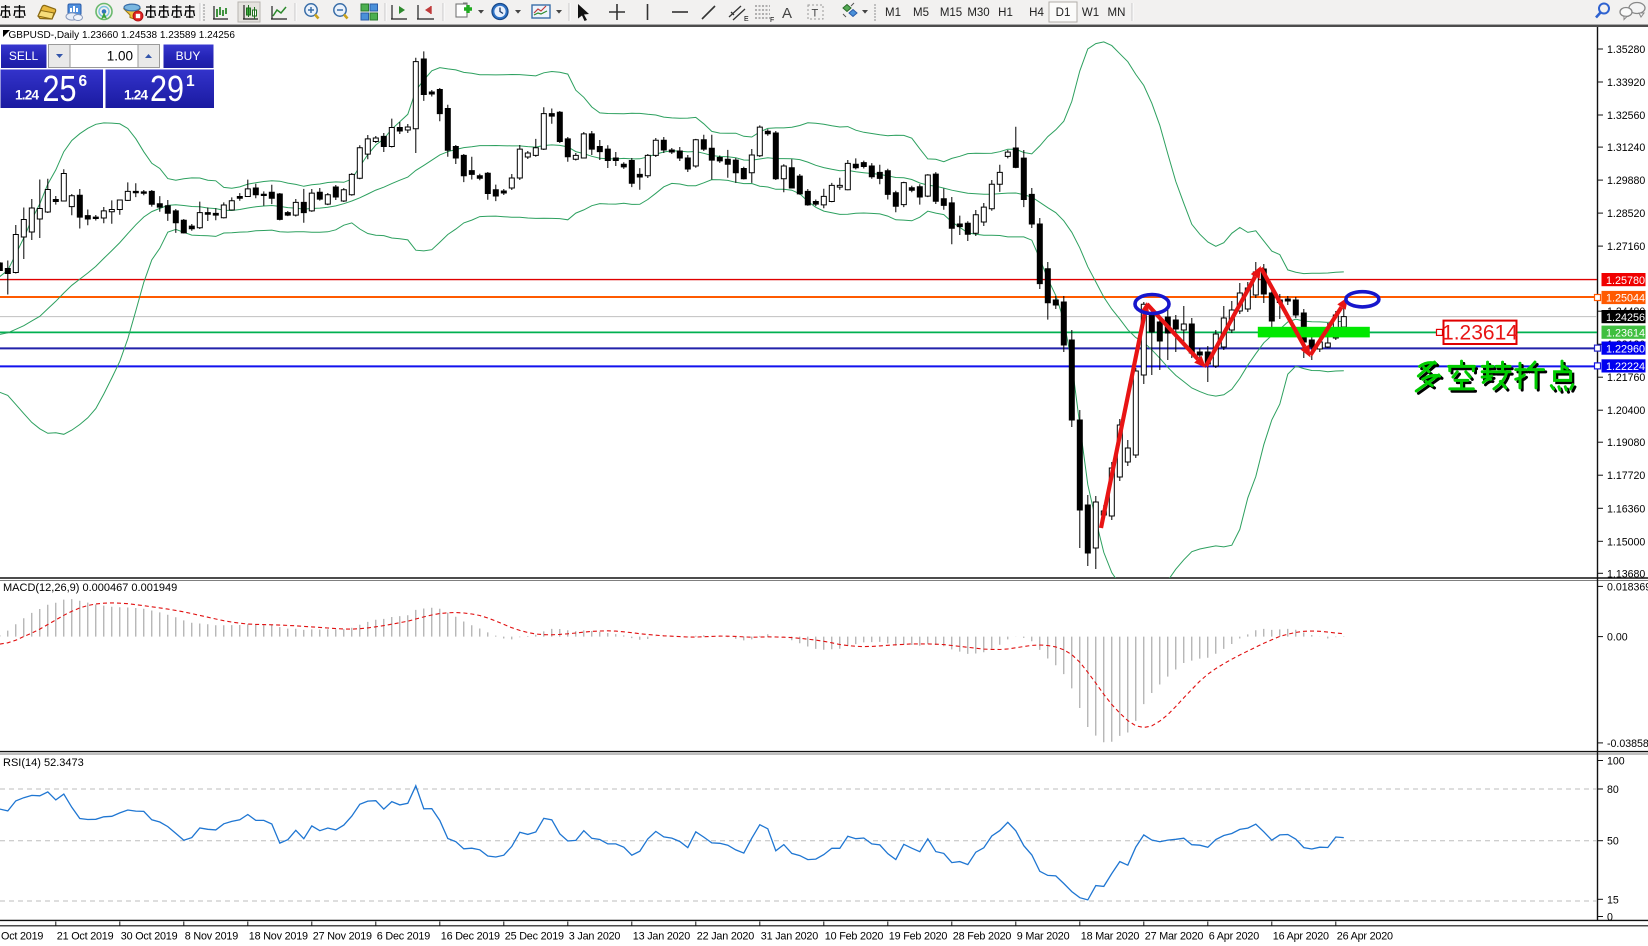  Describe the element at coordinates (1625, 318) in the screenshot. I see `svg-text: 1.24256` at that location.